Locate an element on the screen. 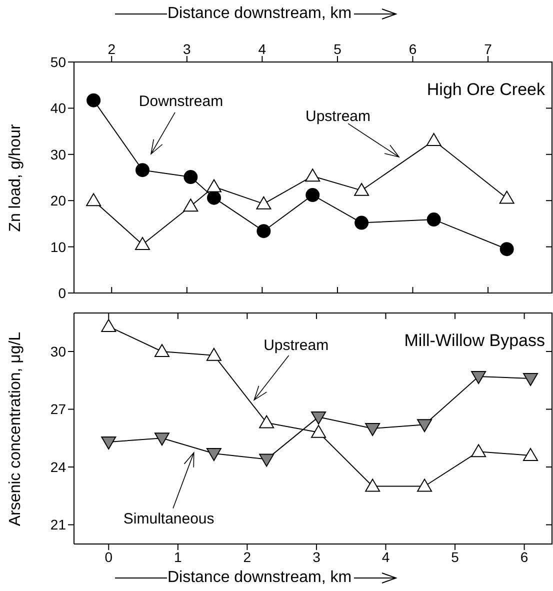 The width and height of the screenshot is (553, 591). text: Mill-Willow Bypass is located at coordinates (474, 341).